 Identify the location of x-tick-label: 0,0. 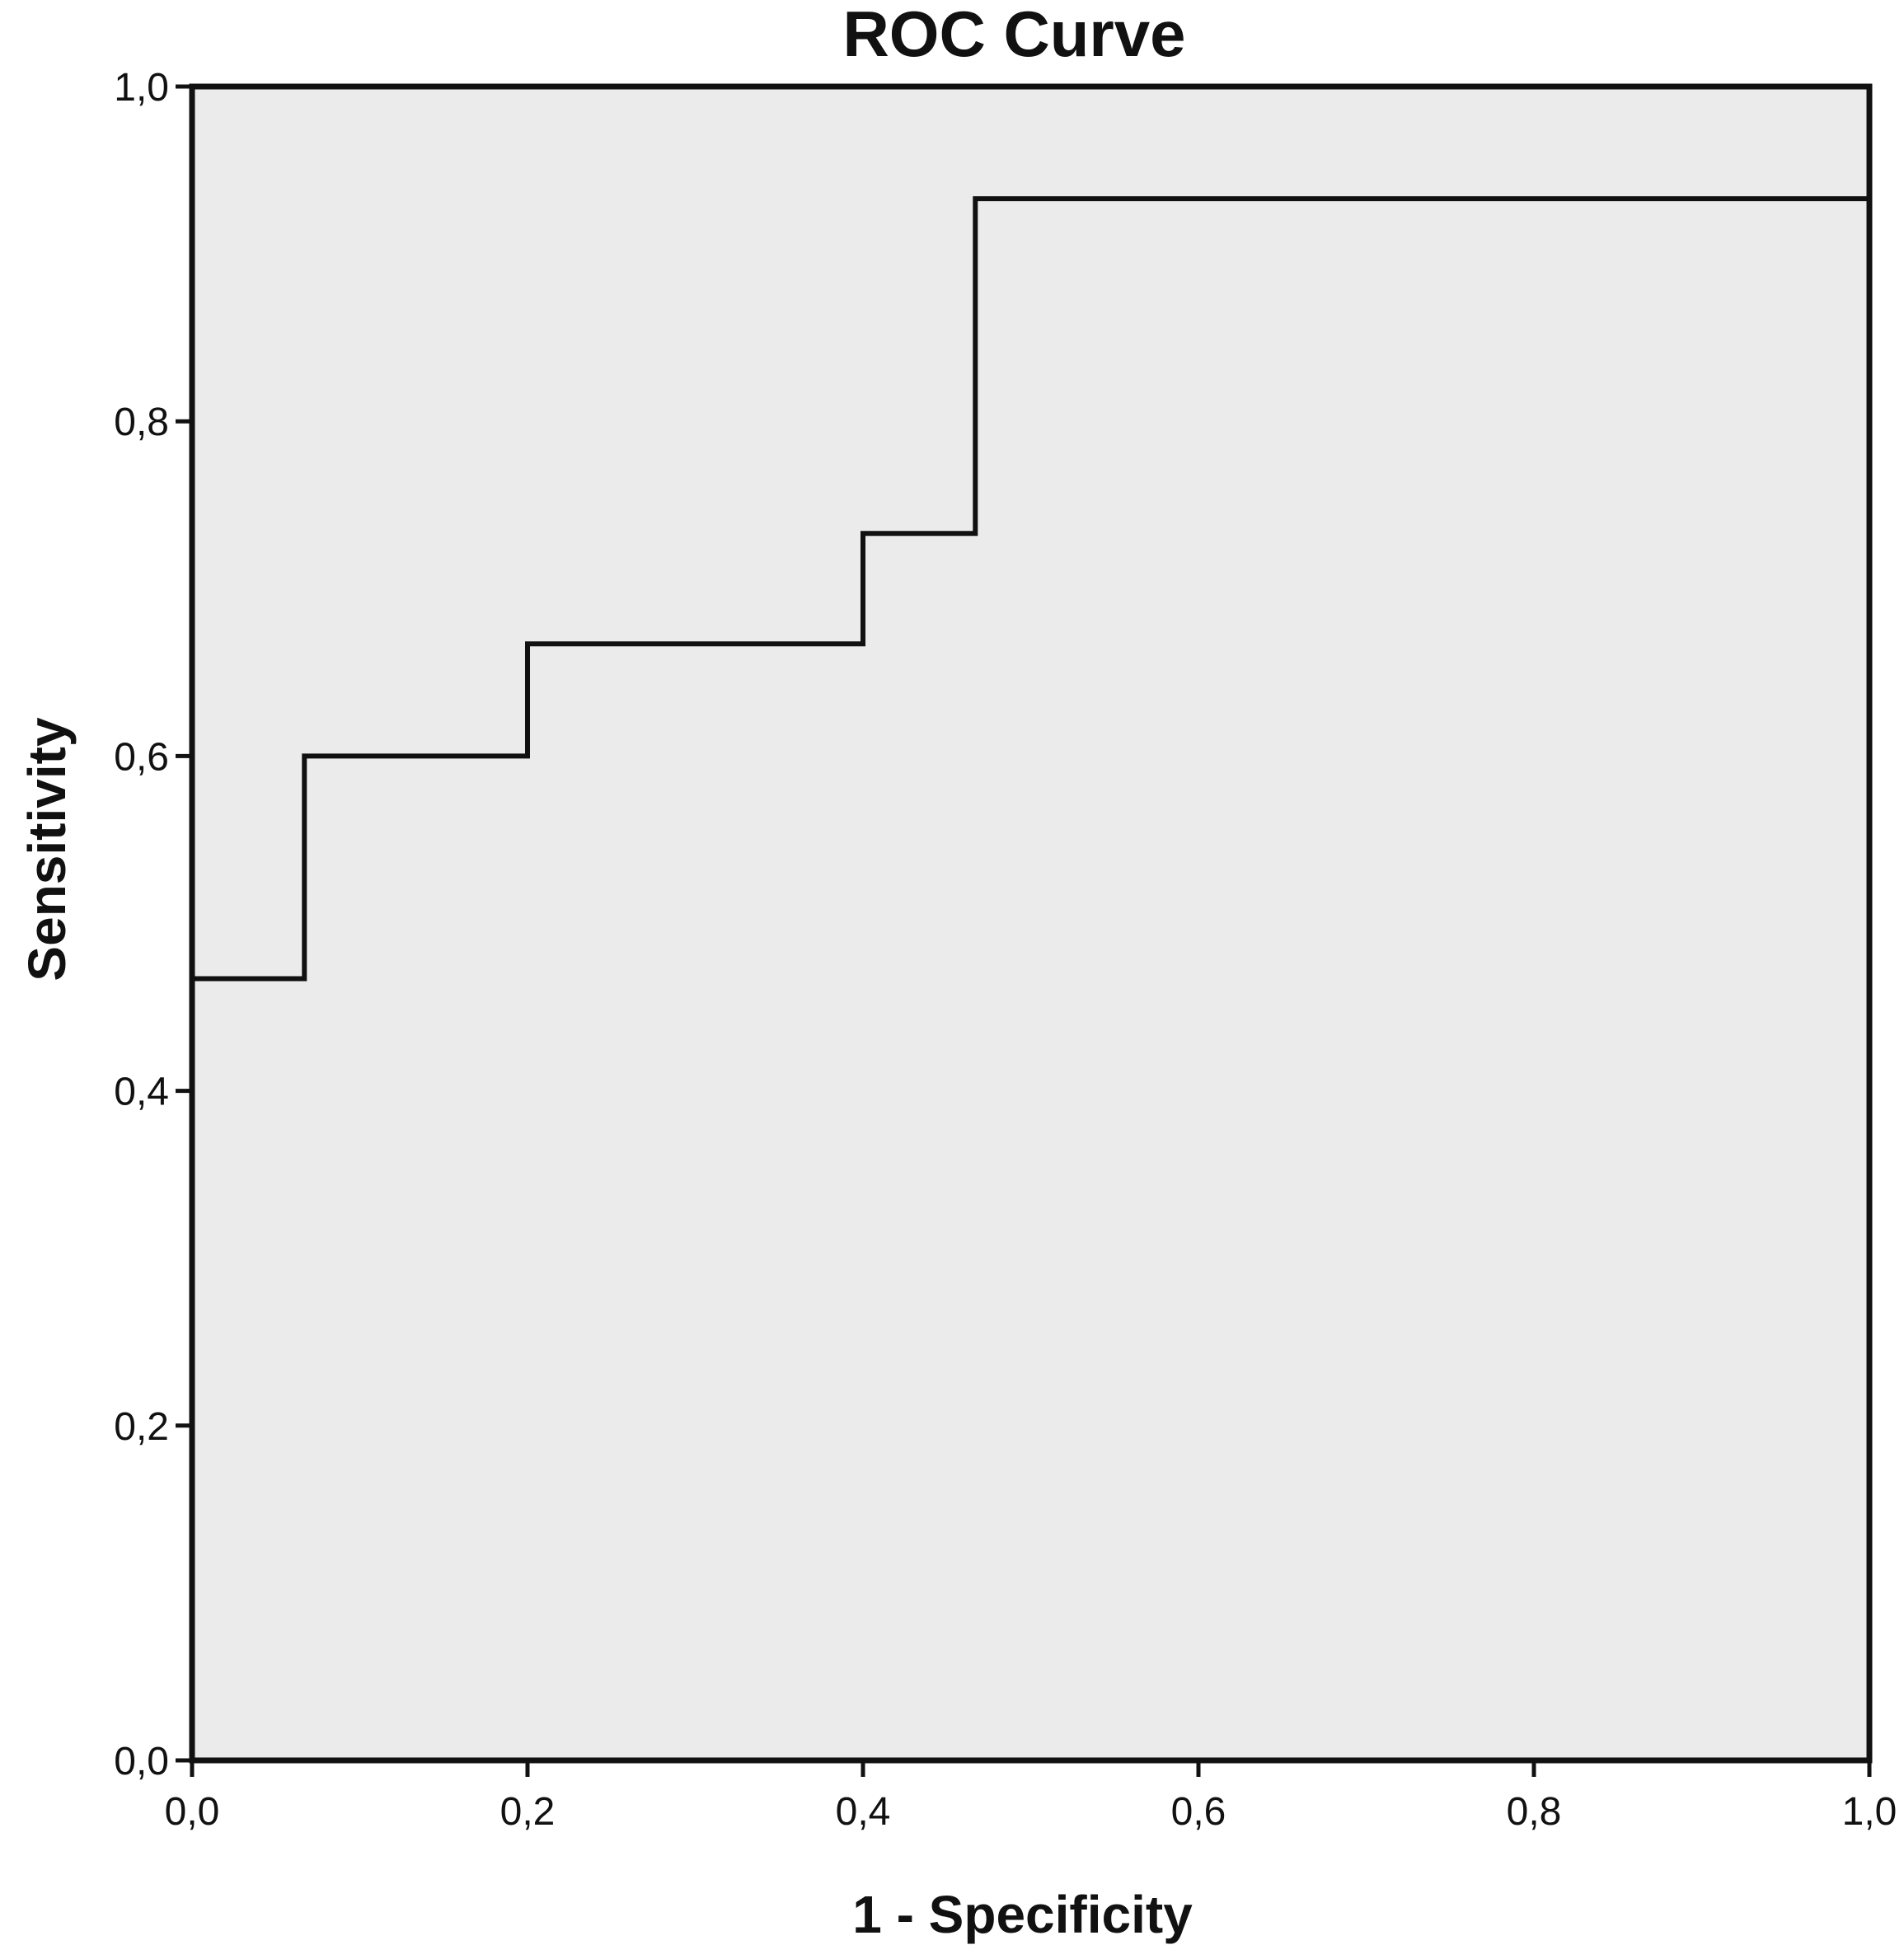
(192, 1812).